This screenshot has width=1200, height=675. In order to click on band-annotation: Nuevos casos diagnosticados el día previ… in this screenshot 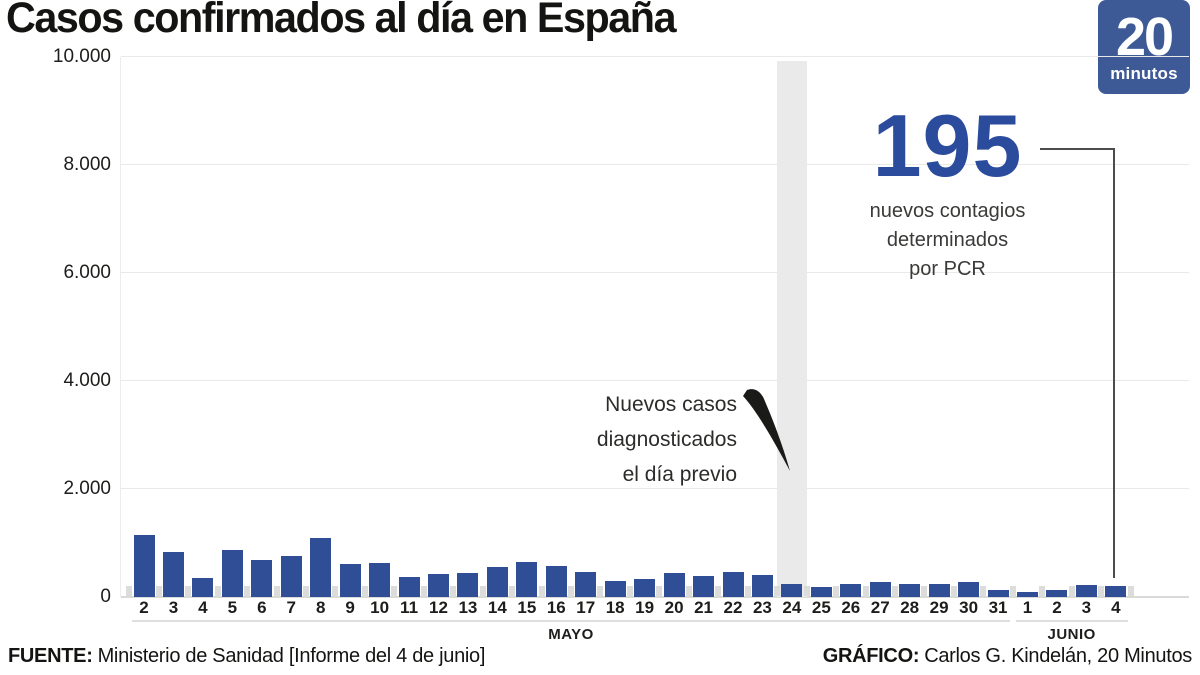, I will do `click(666, 439)`.